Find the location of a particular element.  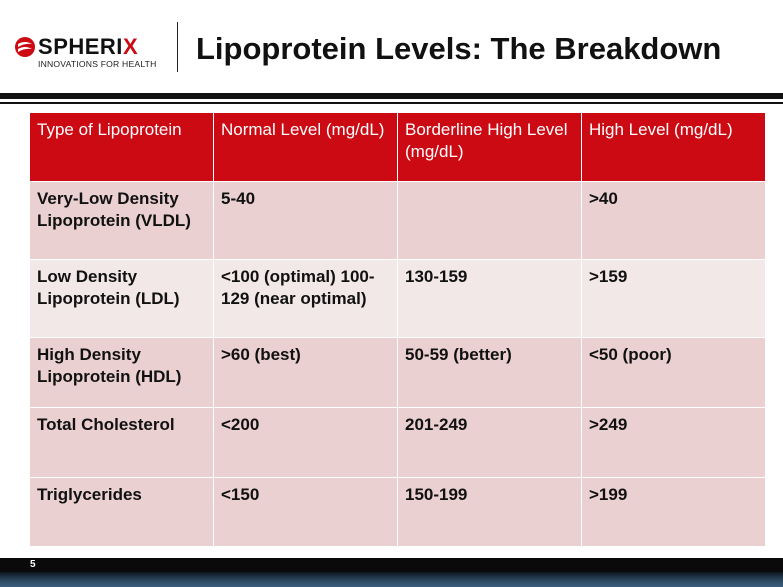

table-cell: <100 (optimal) 100-129 (near optimal) is located at coordinates (305, 298).